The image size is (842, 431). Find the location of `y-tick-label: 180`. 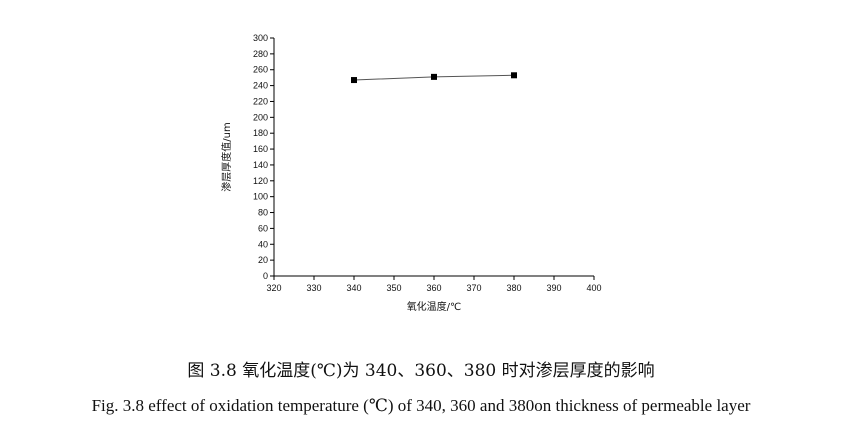

y-tick-label: 180 is located at coordinates (260, 133).